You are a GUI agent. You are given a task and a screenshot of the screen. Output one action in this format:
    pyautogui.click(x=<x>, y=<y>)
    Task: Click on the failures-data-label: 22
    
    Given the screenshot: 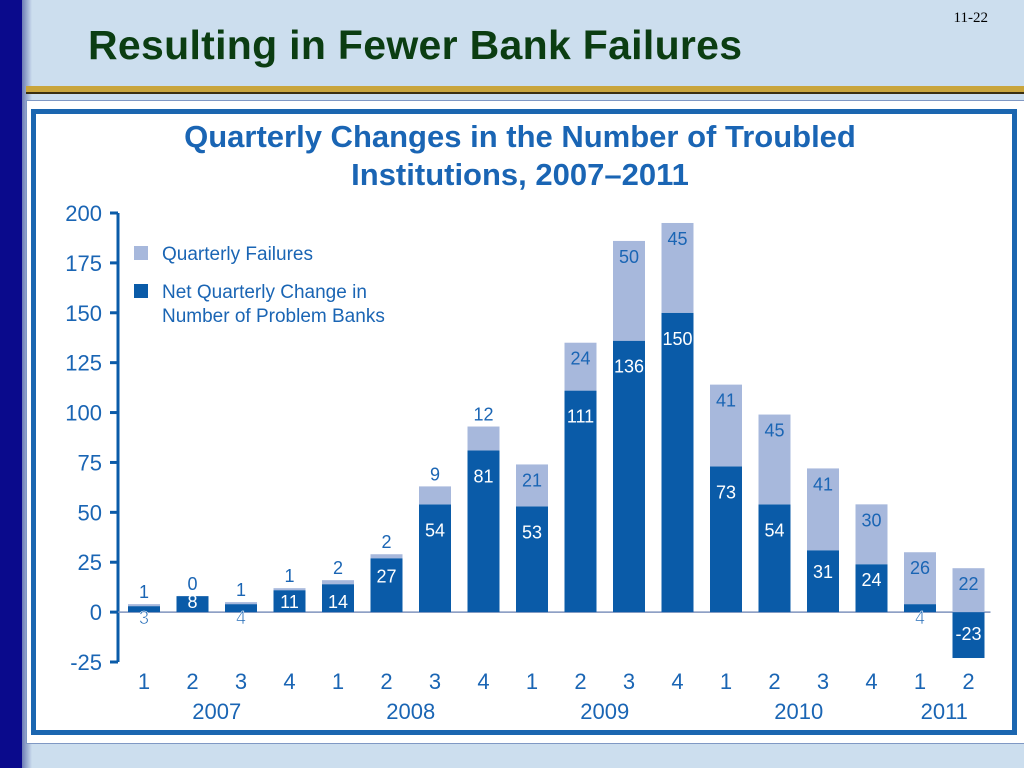 What is the action you would take?
    pyautogui.click(x=968, y=584)
    